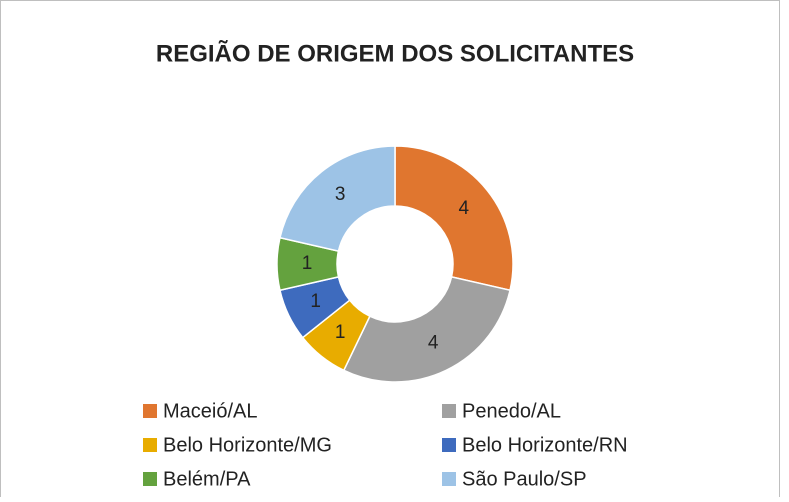 This screenshot has height=502, width=789. What do you see at coordinates (524, 479) in the screenshot?
I see `legend-label: São Paulo/SP` at bounding box center [524, 479].